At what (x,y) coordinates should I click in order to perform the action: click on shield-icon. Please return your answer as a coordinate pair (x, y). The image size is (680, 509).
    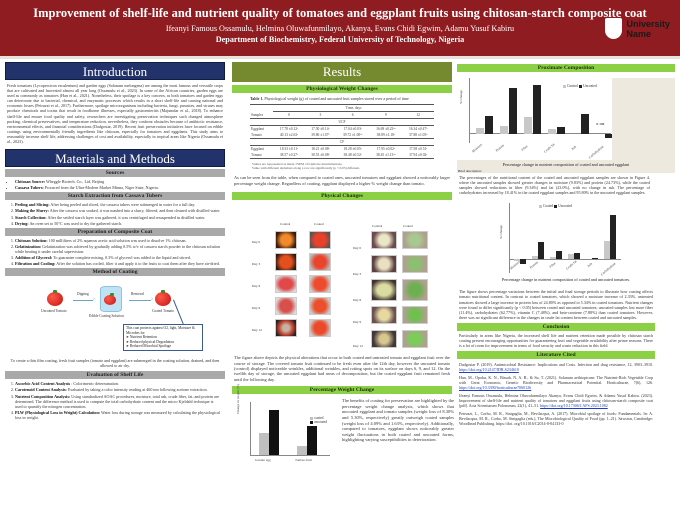
    Looking at the image, I should click on (614, 28).